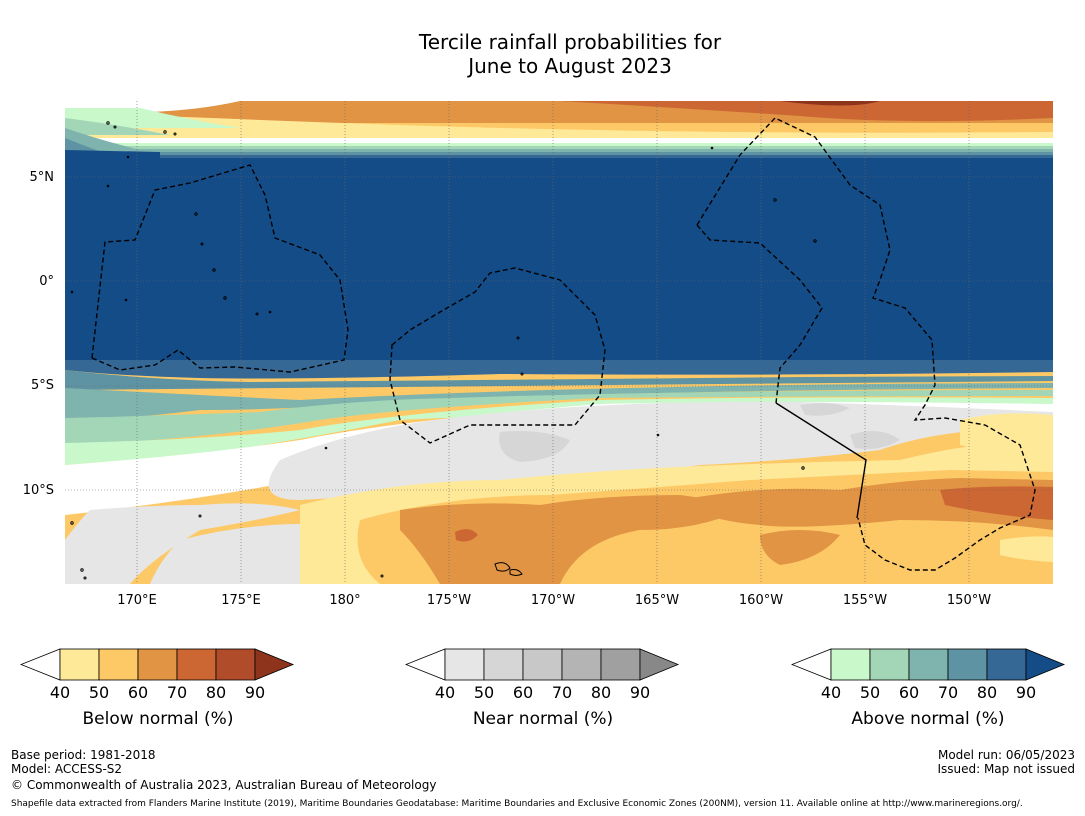 This screenshot has height=816, width=1085. What do you see at coordinates (570, 42) in the screenshot?
I see `map-title-line1: Tercile rainfall probabilities for` at bounding box center [570, 42].